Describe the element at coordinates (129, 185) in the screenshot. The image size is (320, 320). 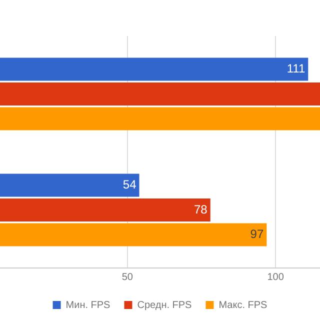
I see `data-label: 54` at that location.